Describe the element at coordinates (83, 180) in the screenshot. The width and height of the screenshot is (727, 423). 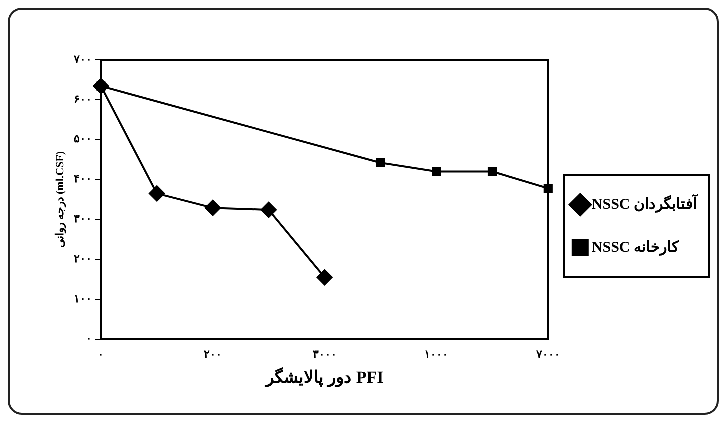
I see `y-tick-label: ۴۰۰` at that location.